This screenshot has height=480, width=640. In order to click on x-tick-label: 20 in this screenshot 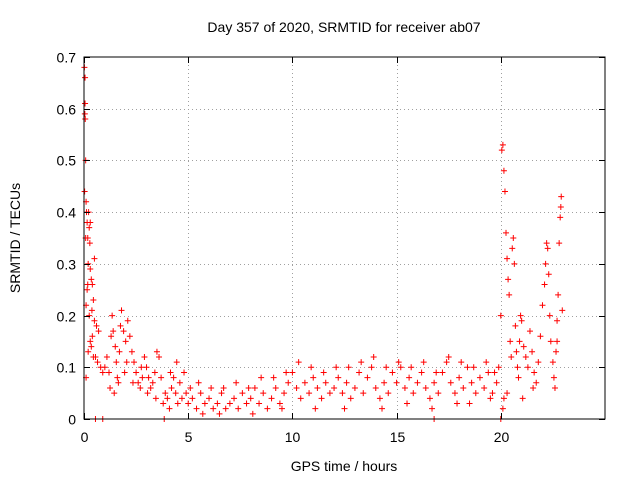, I will do `click(502, 437)`.